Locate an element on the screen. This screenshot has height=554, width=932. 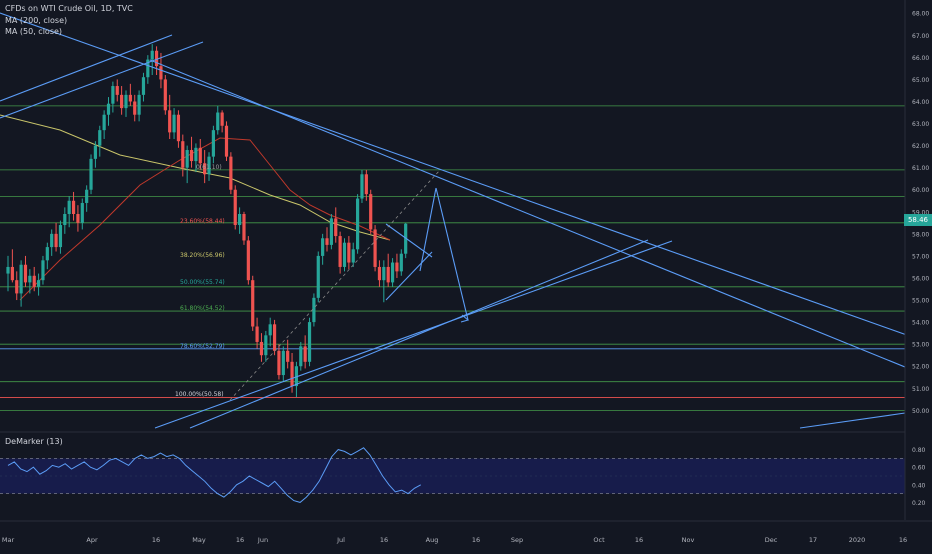
lower-right-line is located at coordinates (852, 420).